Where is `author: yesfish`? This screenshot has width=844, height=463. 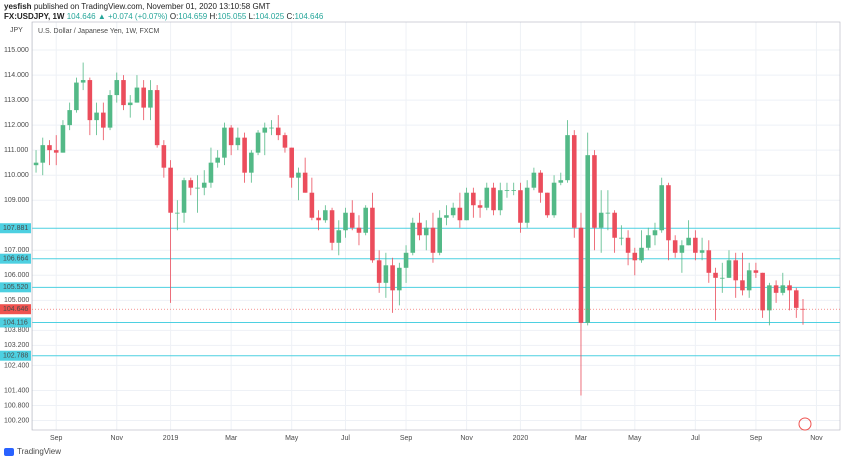
author: yesfish is located at coordinates (18, 6).